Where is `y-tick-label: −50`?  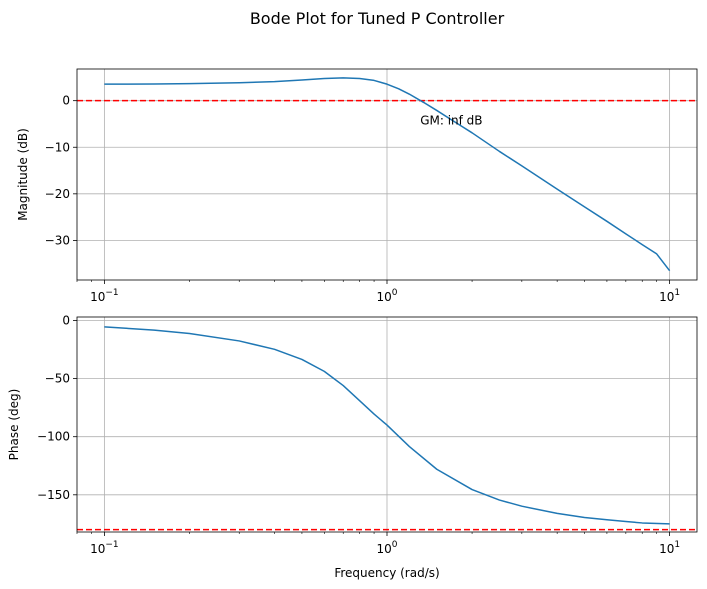
y-tick-label: −50 is located at coordinates (57, 379).